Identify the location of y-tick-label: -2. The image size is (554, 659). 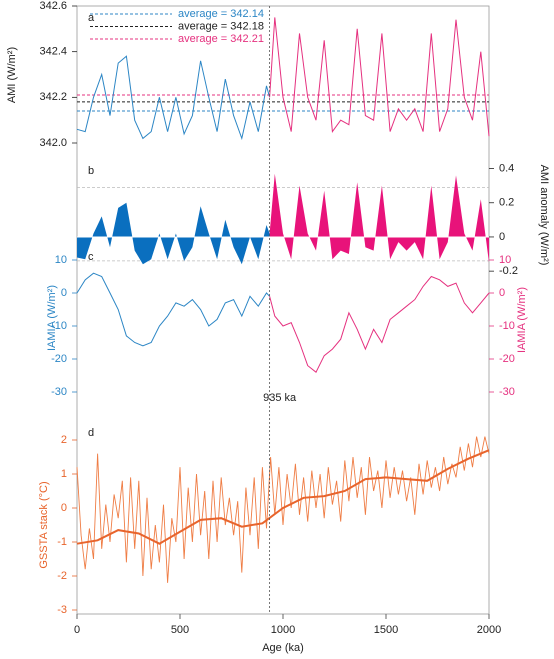
(62, 576).